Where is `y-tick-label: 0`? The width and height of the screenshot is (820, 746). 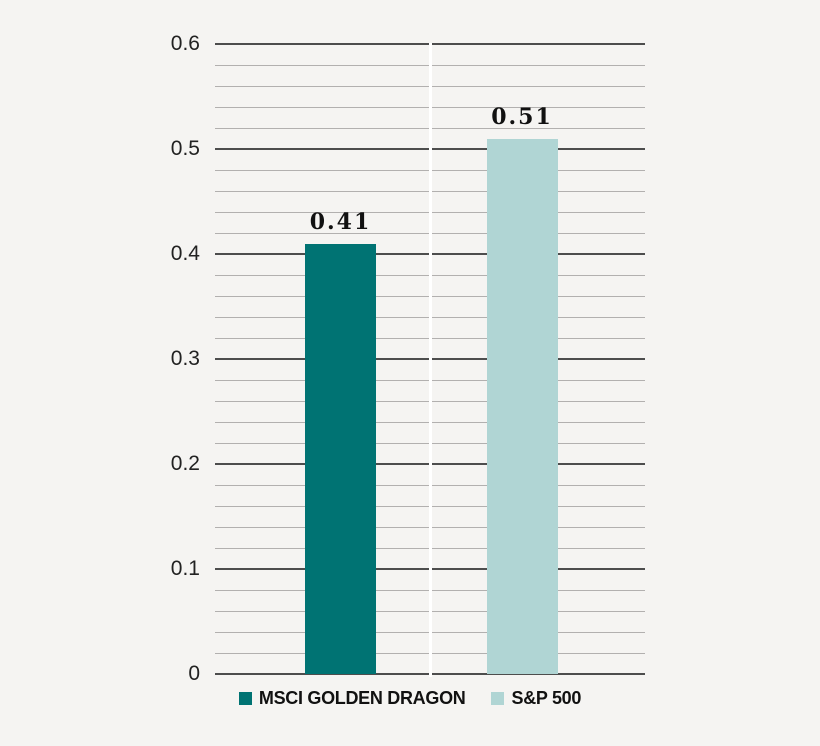 y-tick-label: 0 is located at coordinates (194, 673).